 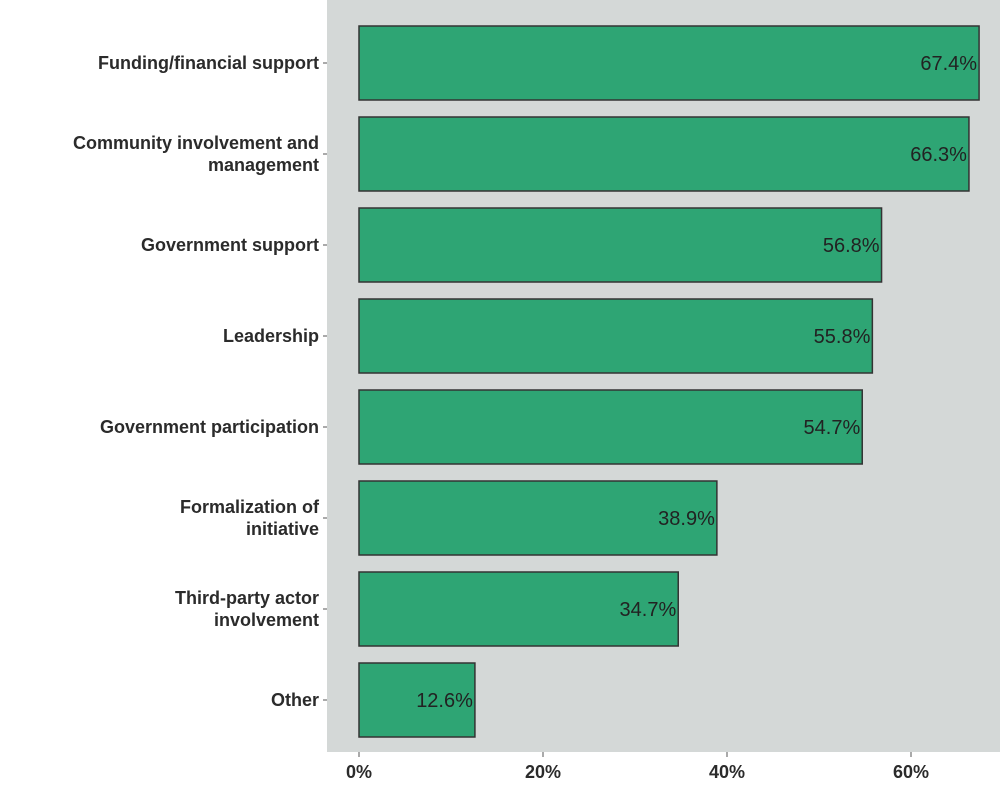 I want to click on bar-value-label: 54.7%, so click(x=832, y=428).